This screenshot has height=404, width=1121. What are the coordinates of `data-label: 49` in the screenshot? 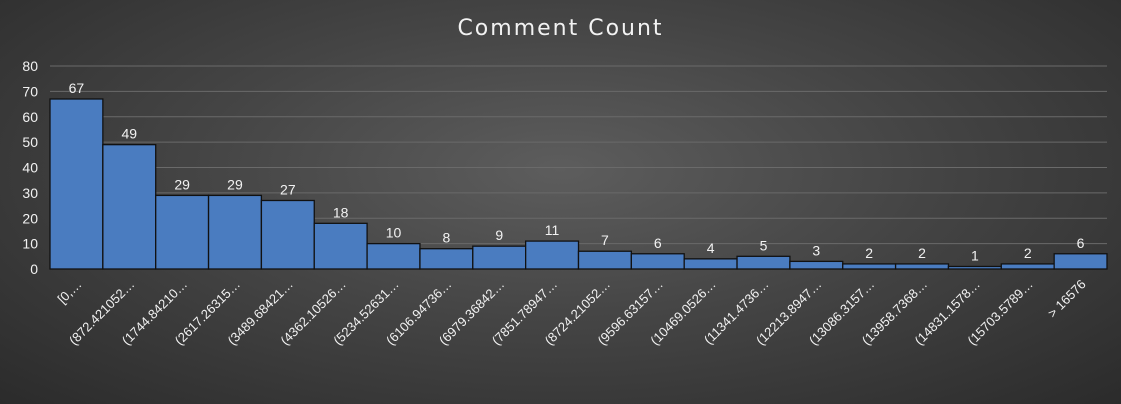 It's located at (129, 134).